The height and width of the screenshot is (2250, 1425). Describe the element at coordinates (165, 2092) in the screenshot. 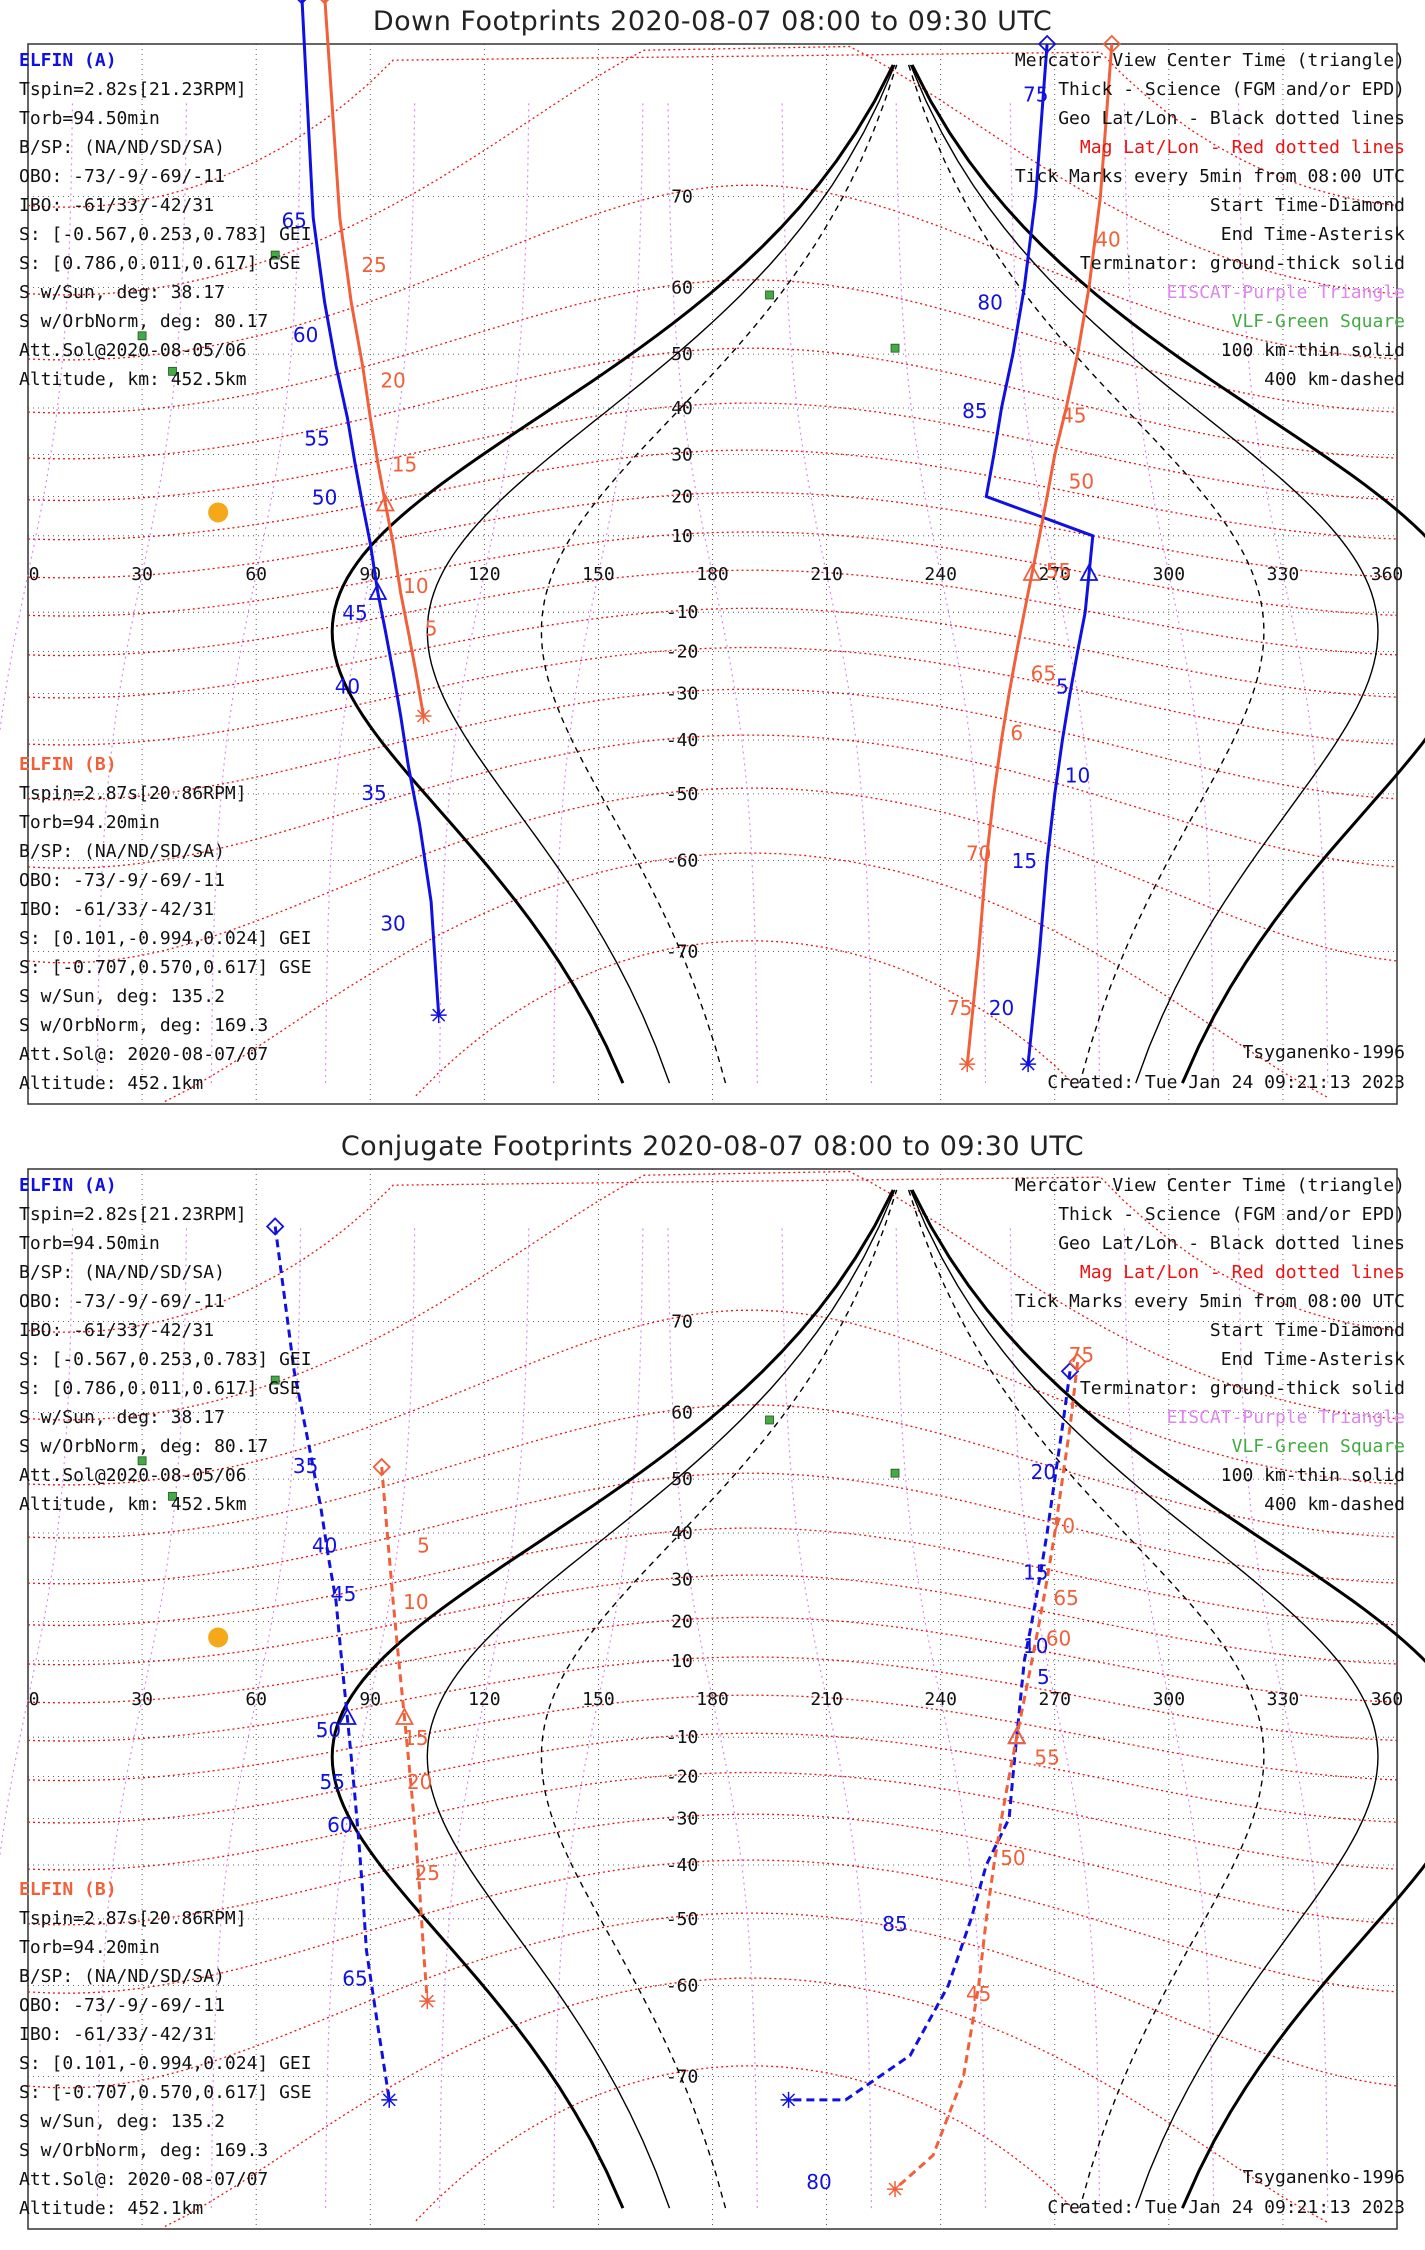

I see `info-line: S: [-0.707,0.570,0.617] GSE` at that location.